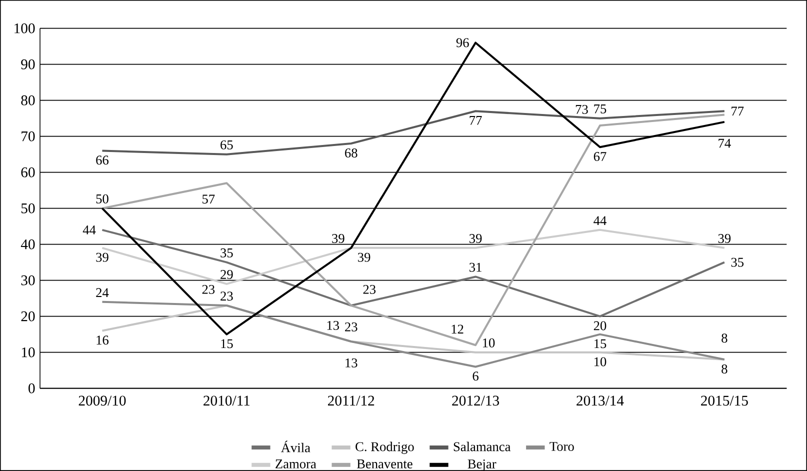  What do you see at coordinates (475, 376) in the screenshot?
I see `data-label: 6` at bounding box center [475, 376].